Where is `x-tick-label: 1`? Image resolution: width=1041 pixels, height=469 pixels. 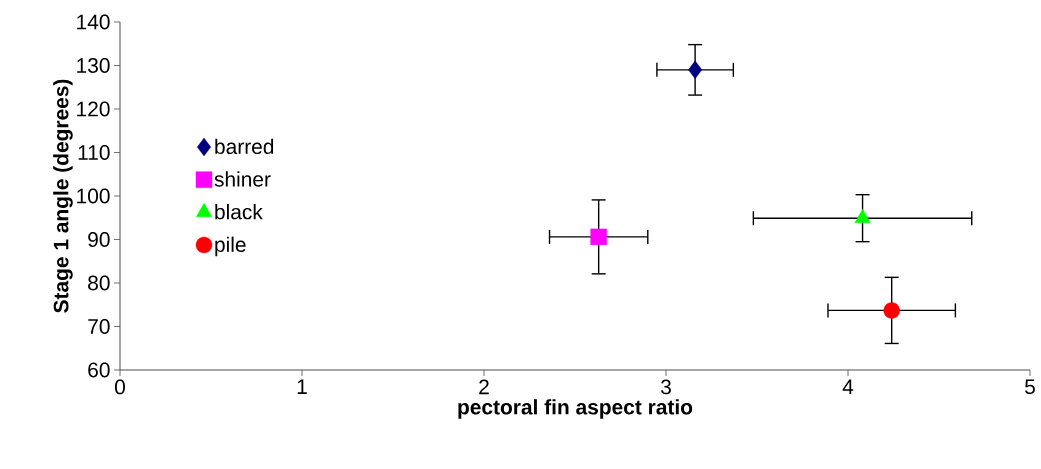
x-tick-label: 1 is located at coordinates (302, 386).